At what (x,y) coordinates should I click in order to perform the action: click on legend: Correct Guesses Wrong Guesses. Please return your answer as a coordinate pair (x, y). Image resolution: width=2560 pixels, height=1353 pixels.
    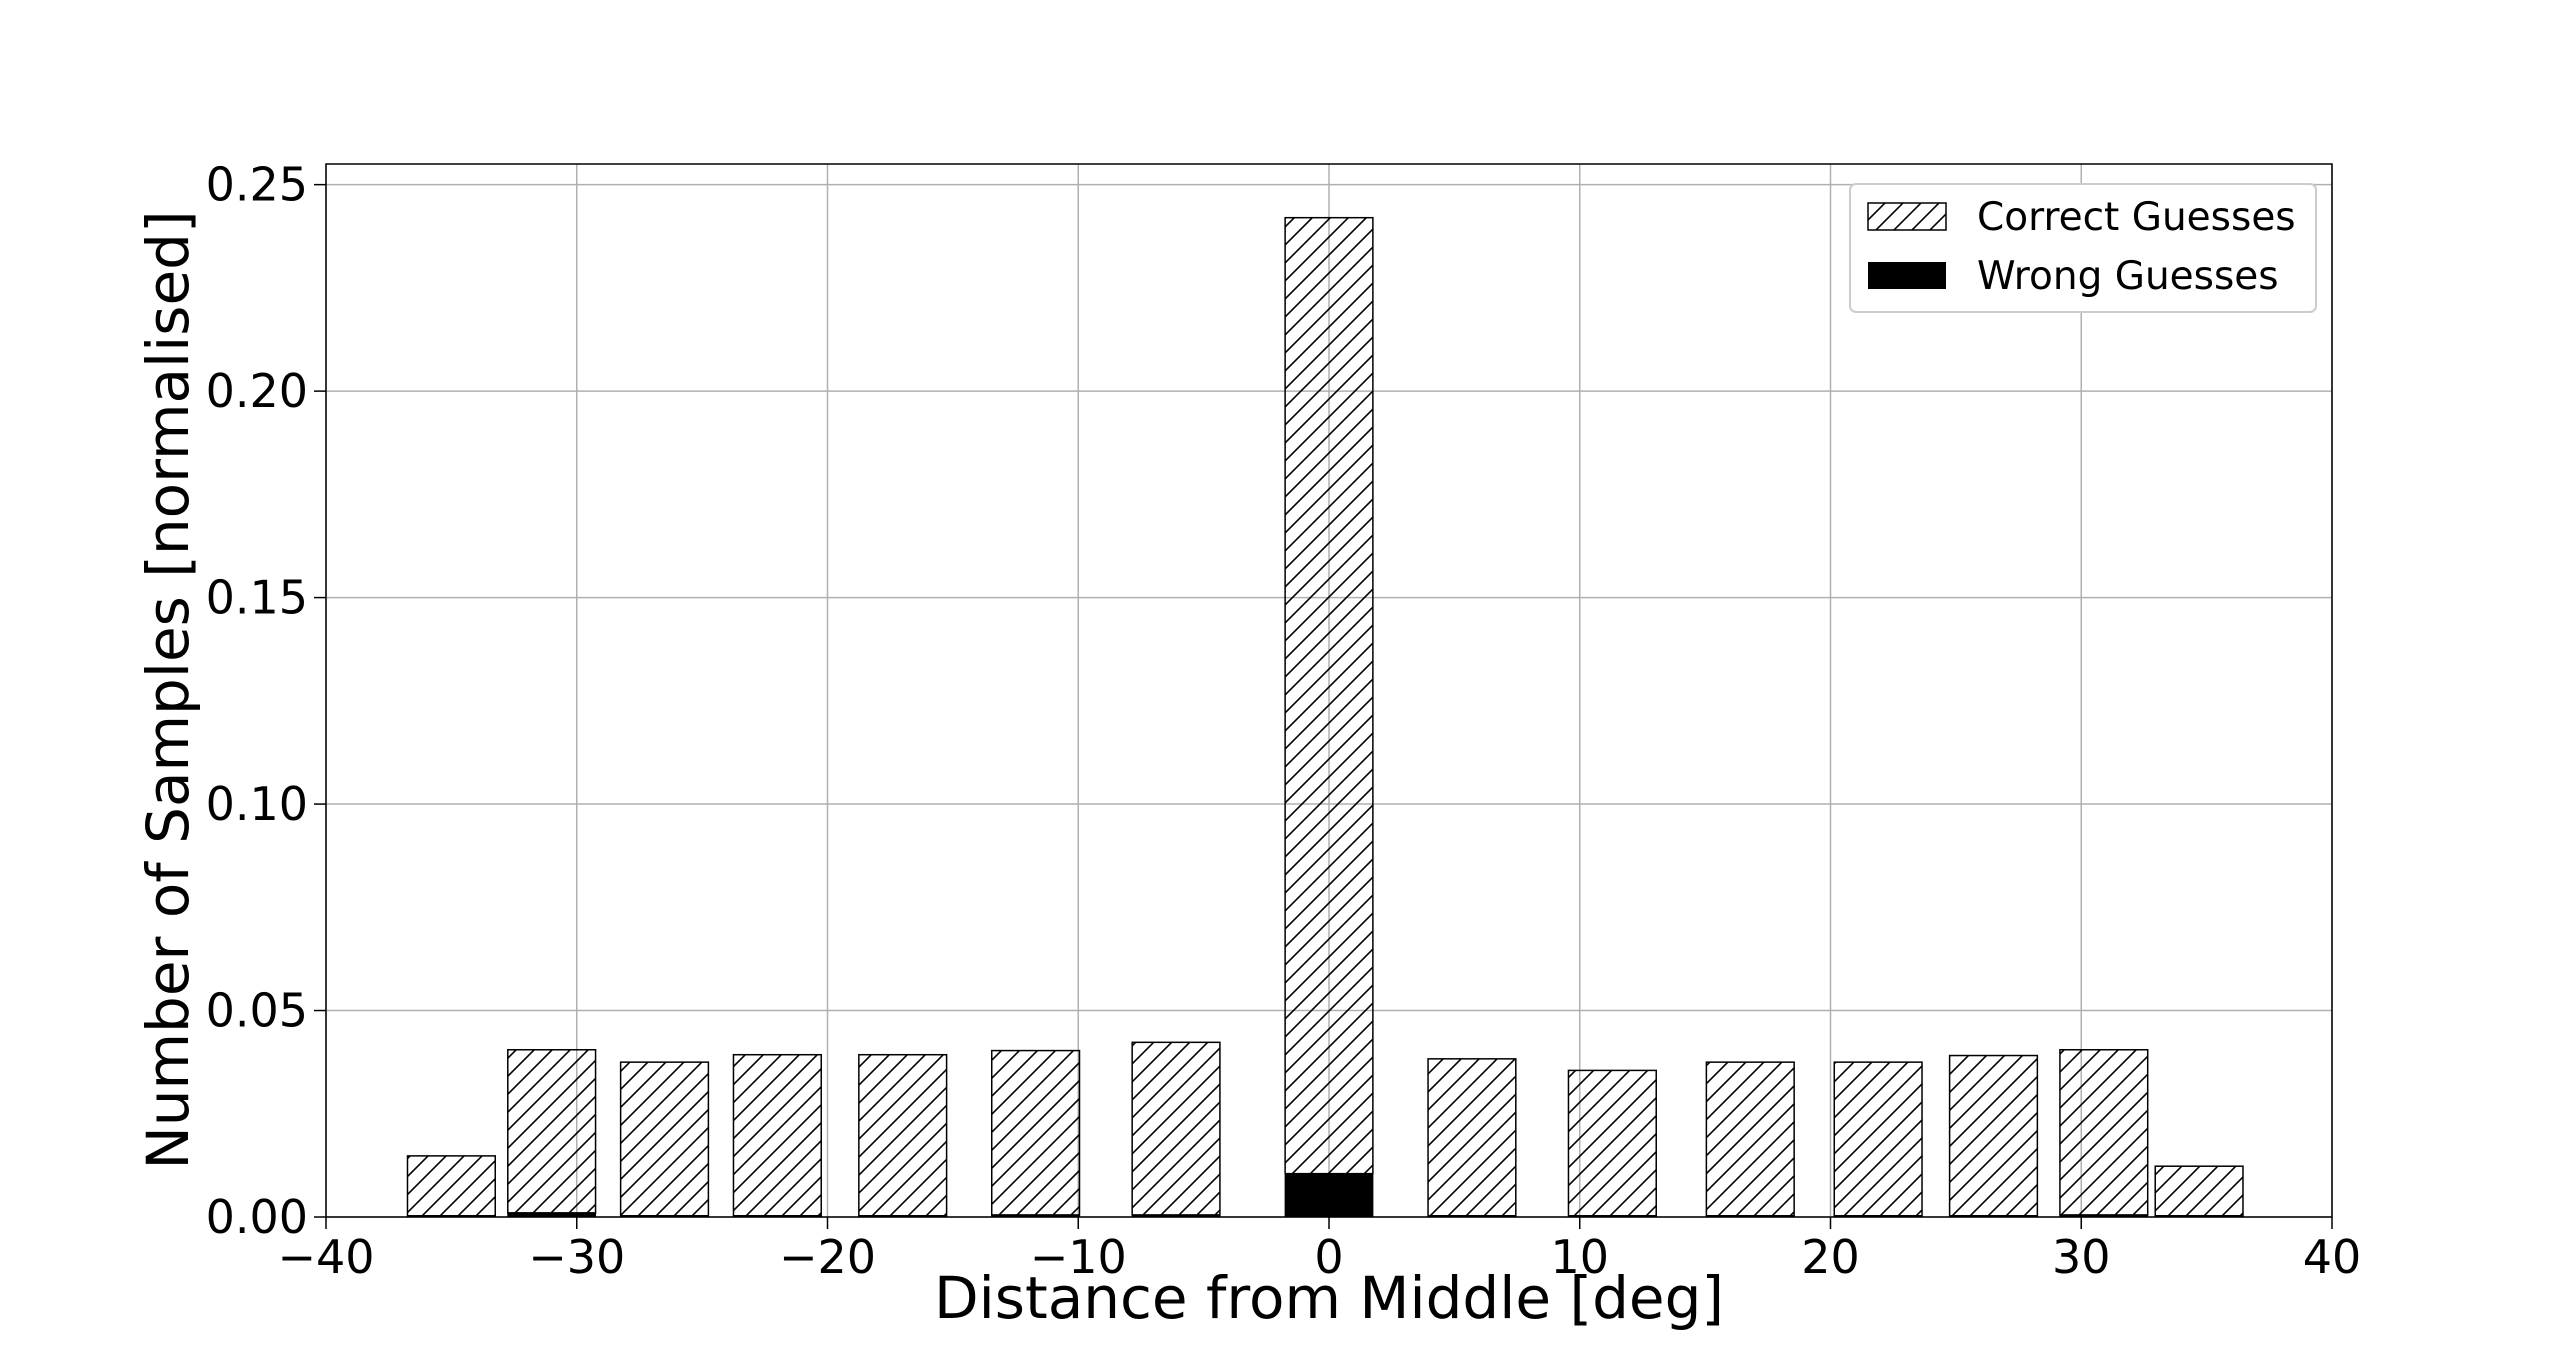
    Looking at the image, I should click on (2083, 248).